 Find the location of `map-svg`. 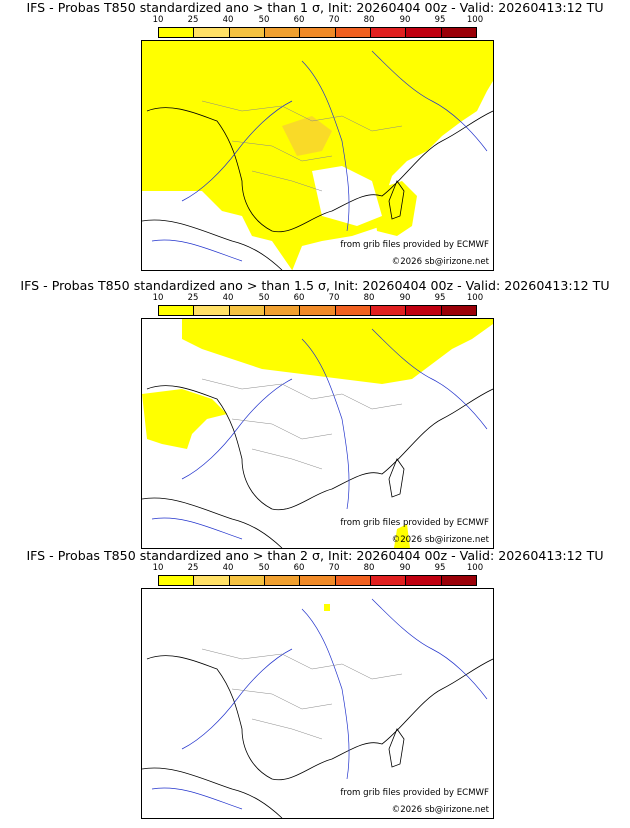

map-svg is located at coordinates (317, 708).